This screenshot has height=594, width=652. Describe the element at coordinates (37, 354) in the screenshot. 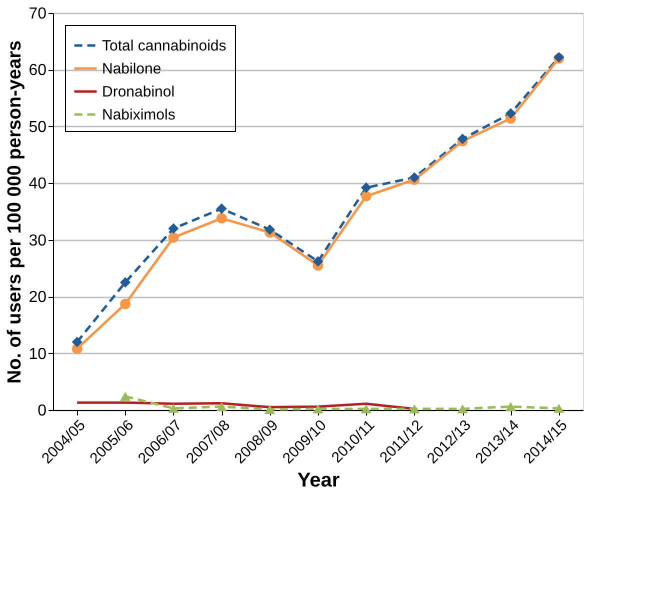

I see `y-tick-label: 10` at that location.